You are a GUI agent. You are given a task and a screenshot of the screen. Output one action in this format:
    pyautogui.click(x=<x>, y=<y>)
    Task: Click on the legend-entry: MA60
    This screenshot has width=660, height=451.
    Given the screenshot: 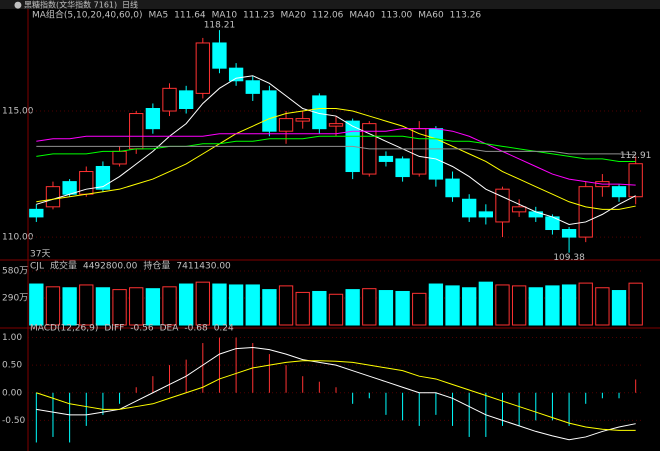 What is the action you would take?
    pyautogui.click(x=431, y=16)
    